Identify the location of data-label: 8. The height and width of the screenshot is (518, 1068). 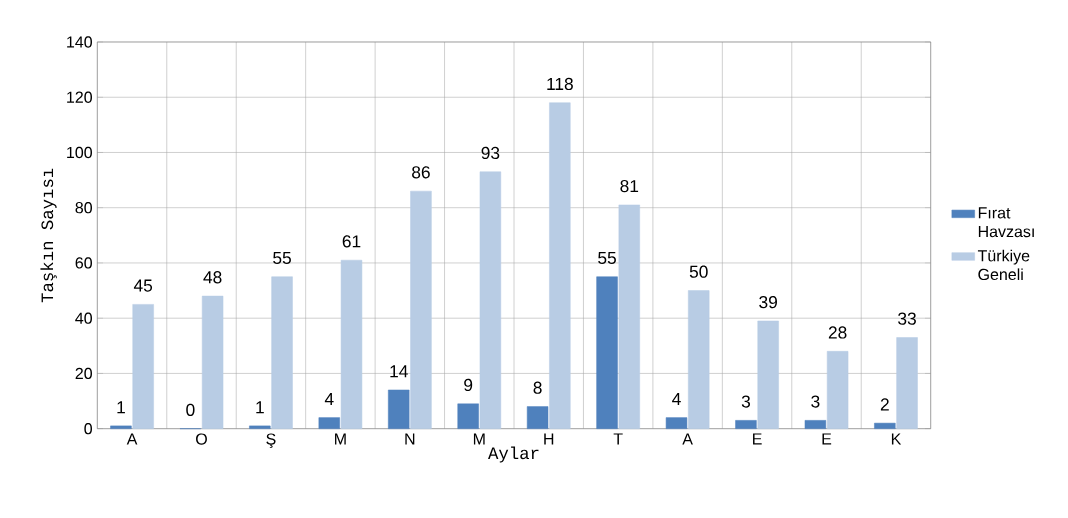
(537, 387).